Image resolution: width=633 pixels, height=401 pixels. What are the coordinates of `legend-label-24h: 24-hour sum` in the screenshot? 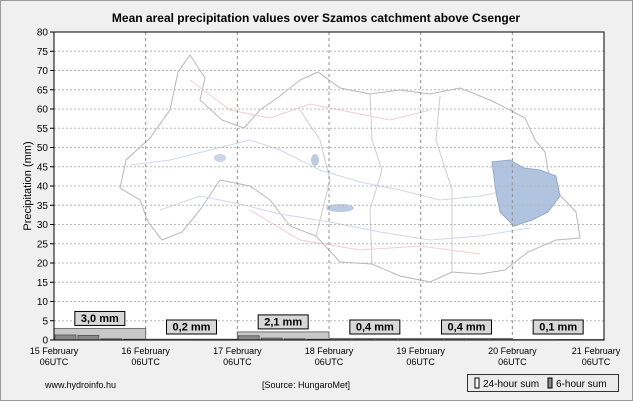 It's located at (511, 384).